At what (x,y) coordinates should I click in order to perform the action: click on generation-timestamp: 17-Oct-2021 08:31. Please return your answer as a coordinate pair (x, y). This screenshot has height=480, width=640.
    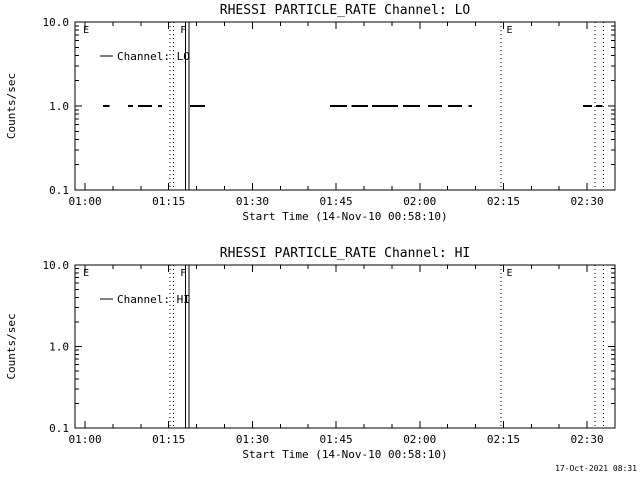
    Looking at the image, I should click on (596, 468).